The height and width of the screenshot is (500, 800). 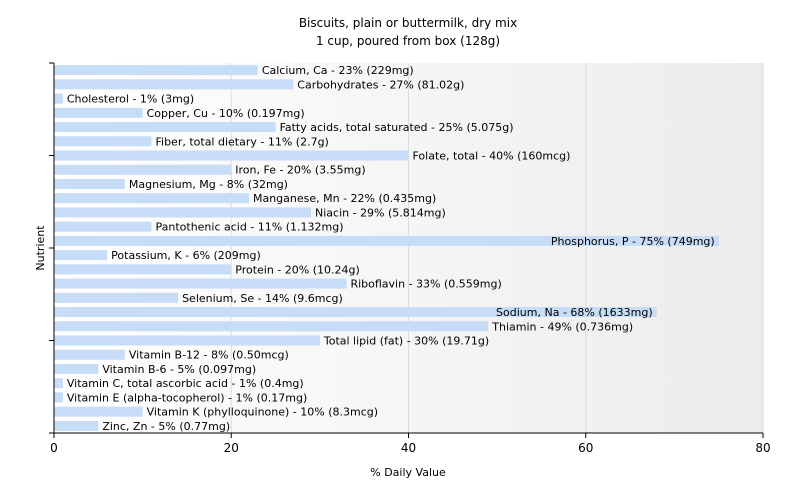 I want to click on chart-subtitle: 1 cup, poured from box (128g), so click(x=408, y=41).